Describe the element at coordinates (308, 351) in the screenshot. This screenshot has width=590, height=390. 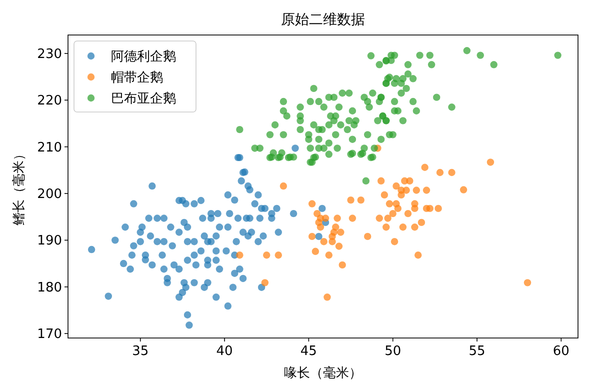
I see `x-tick-label: 45` at that location.